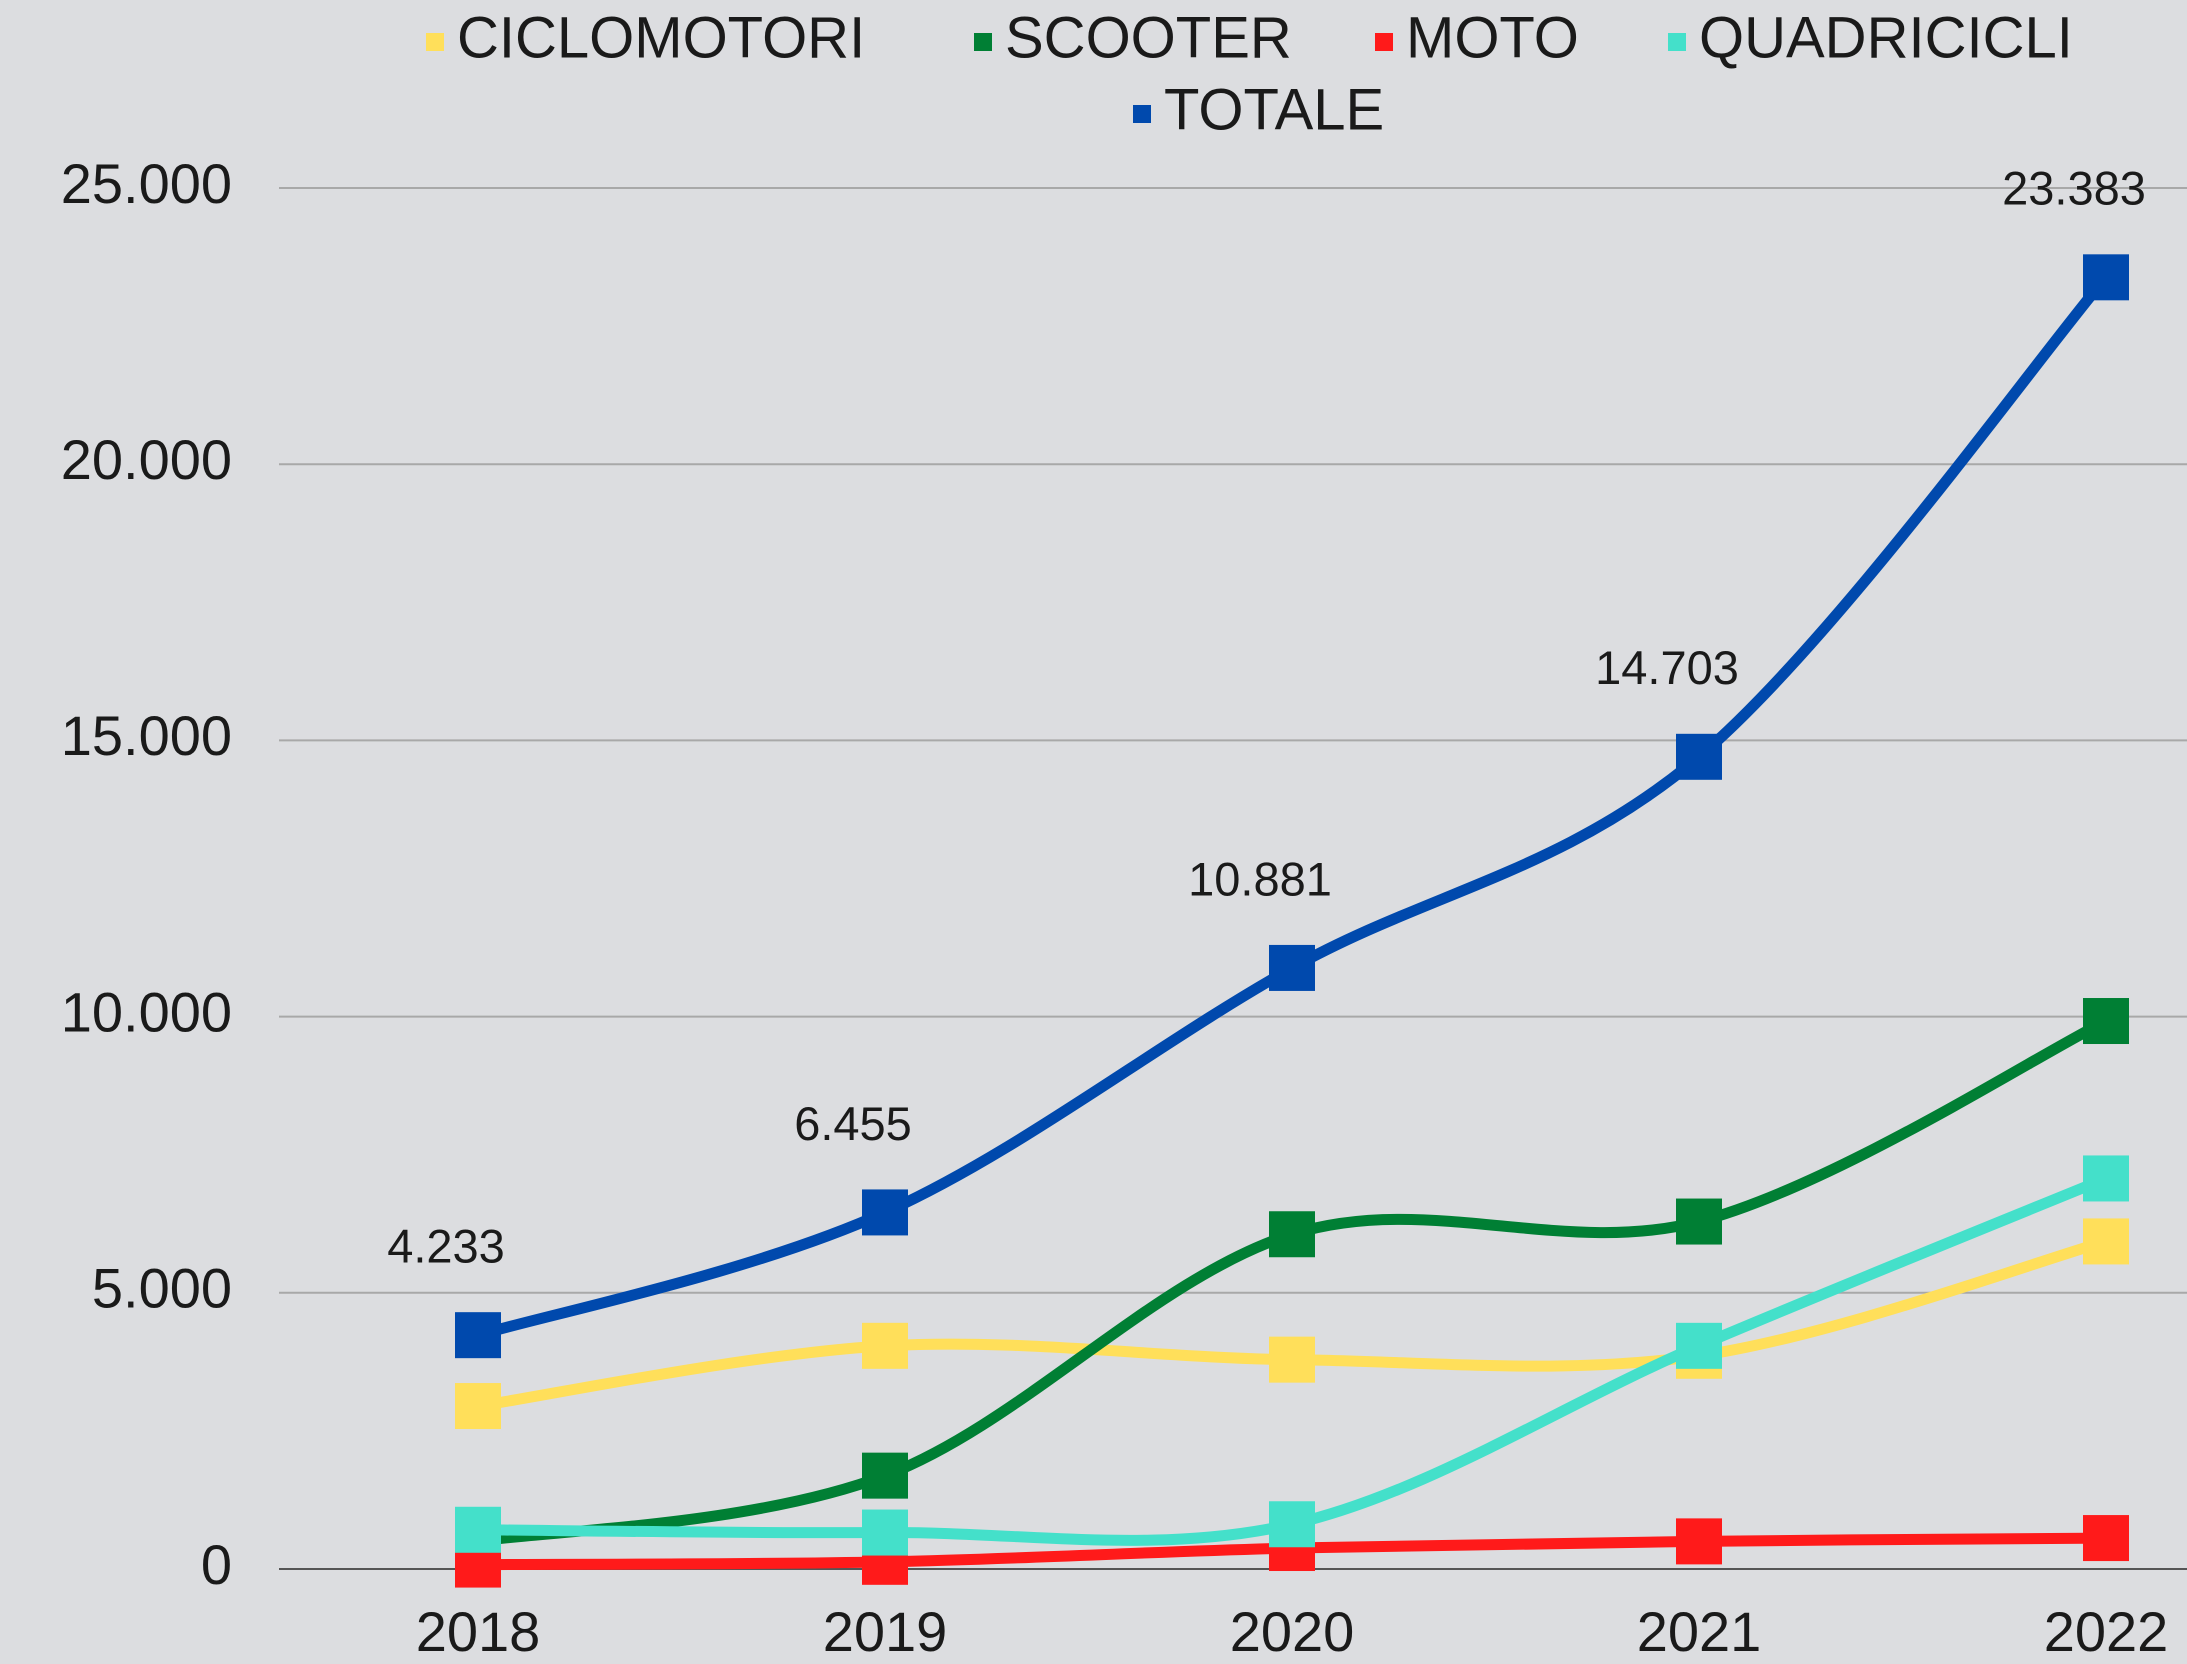 The height and width of the screenshot is (1664, 2187). What do you see at coordinates (853, 1123) in the screenshot?
I see `data-label: 6.455` at bounding box center [853, 1123].